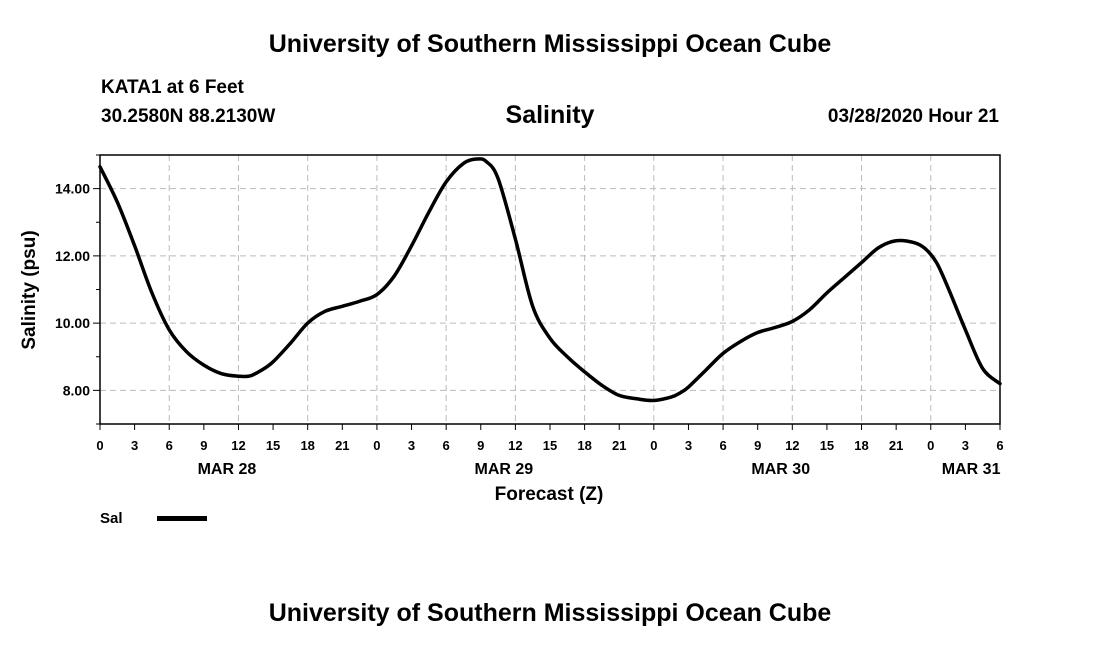 The image size is (1100, 650). I want to click on coordinates-label: 30.2580N 88.2130W, so click(188, 116).